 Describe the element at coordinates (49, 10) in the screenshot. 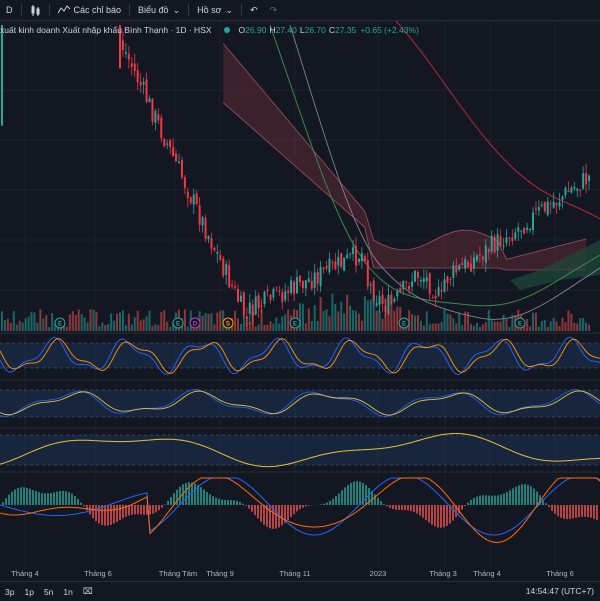

I see `toolbar-divider` at that location.